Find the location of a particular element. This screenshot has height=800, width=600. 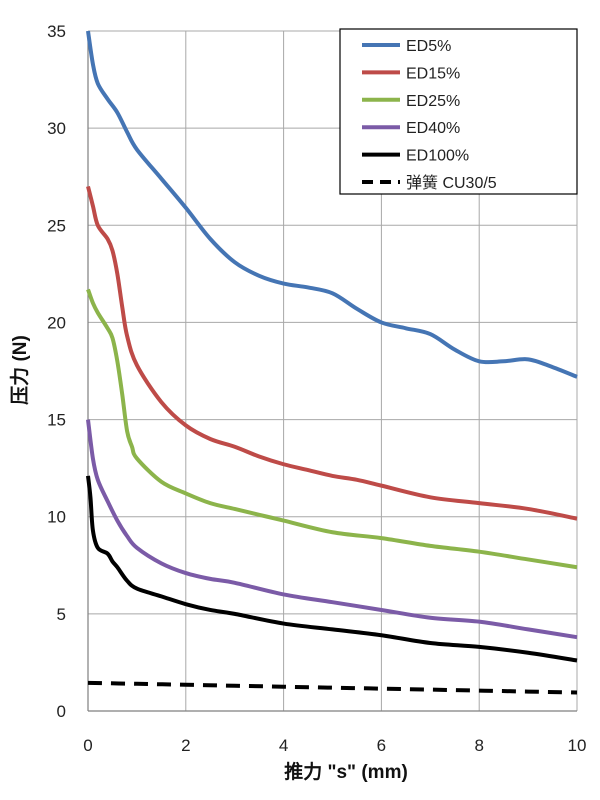

y-tick-label-2: 10 is located at coordinates (56, 517).